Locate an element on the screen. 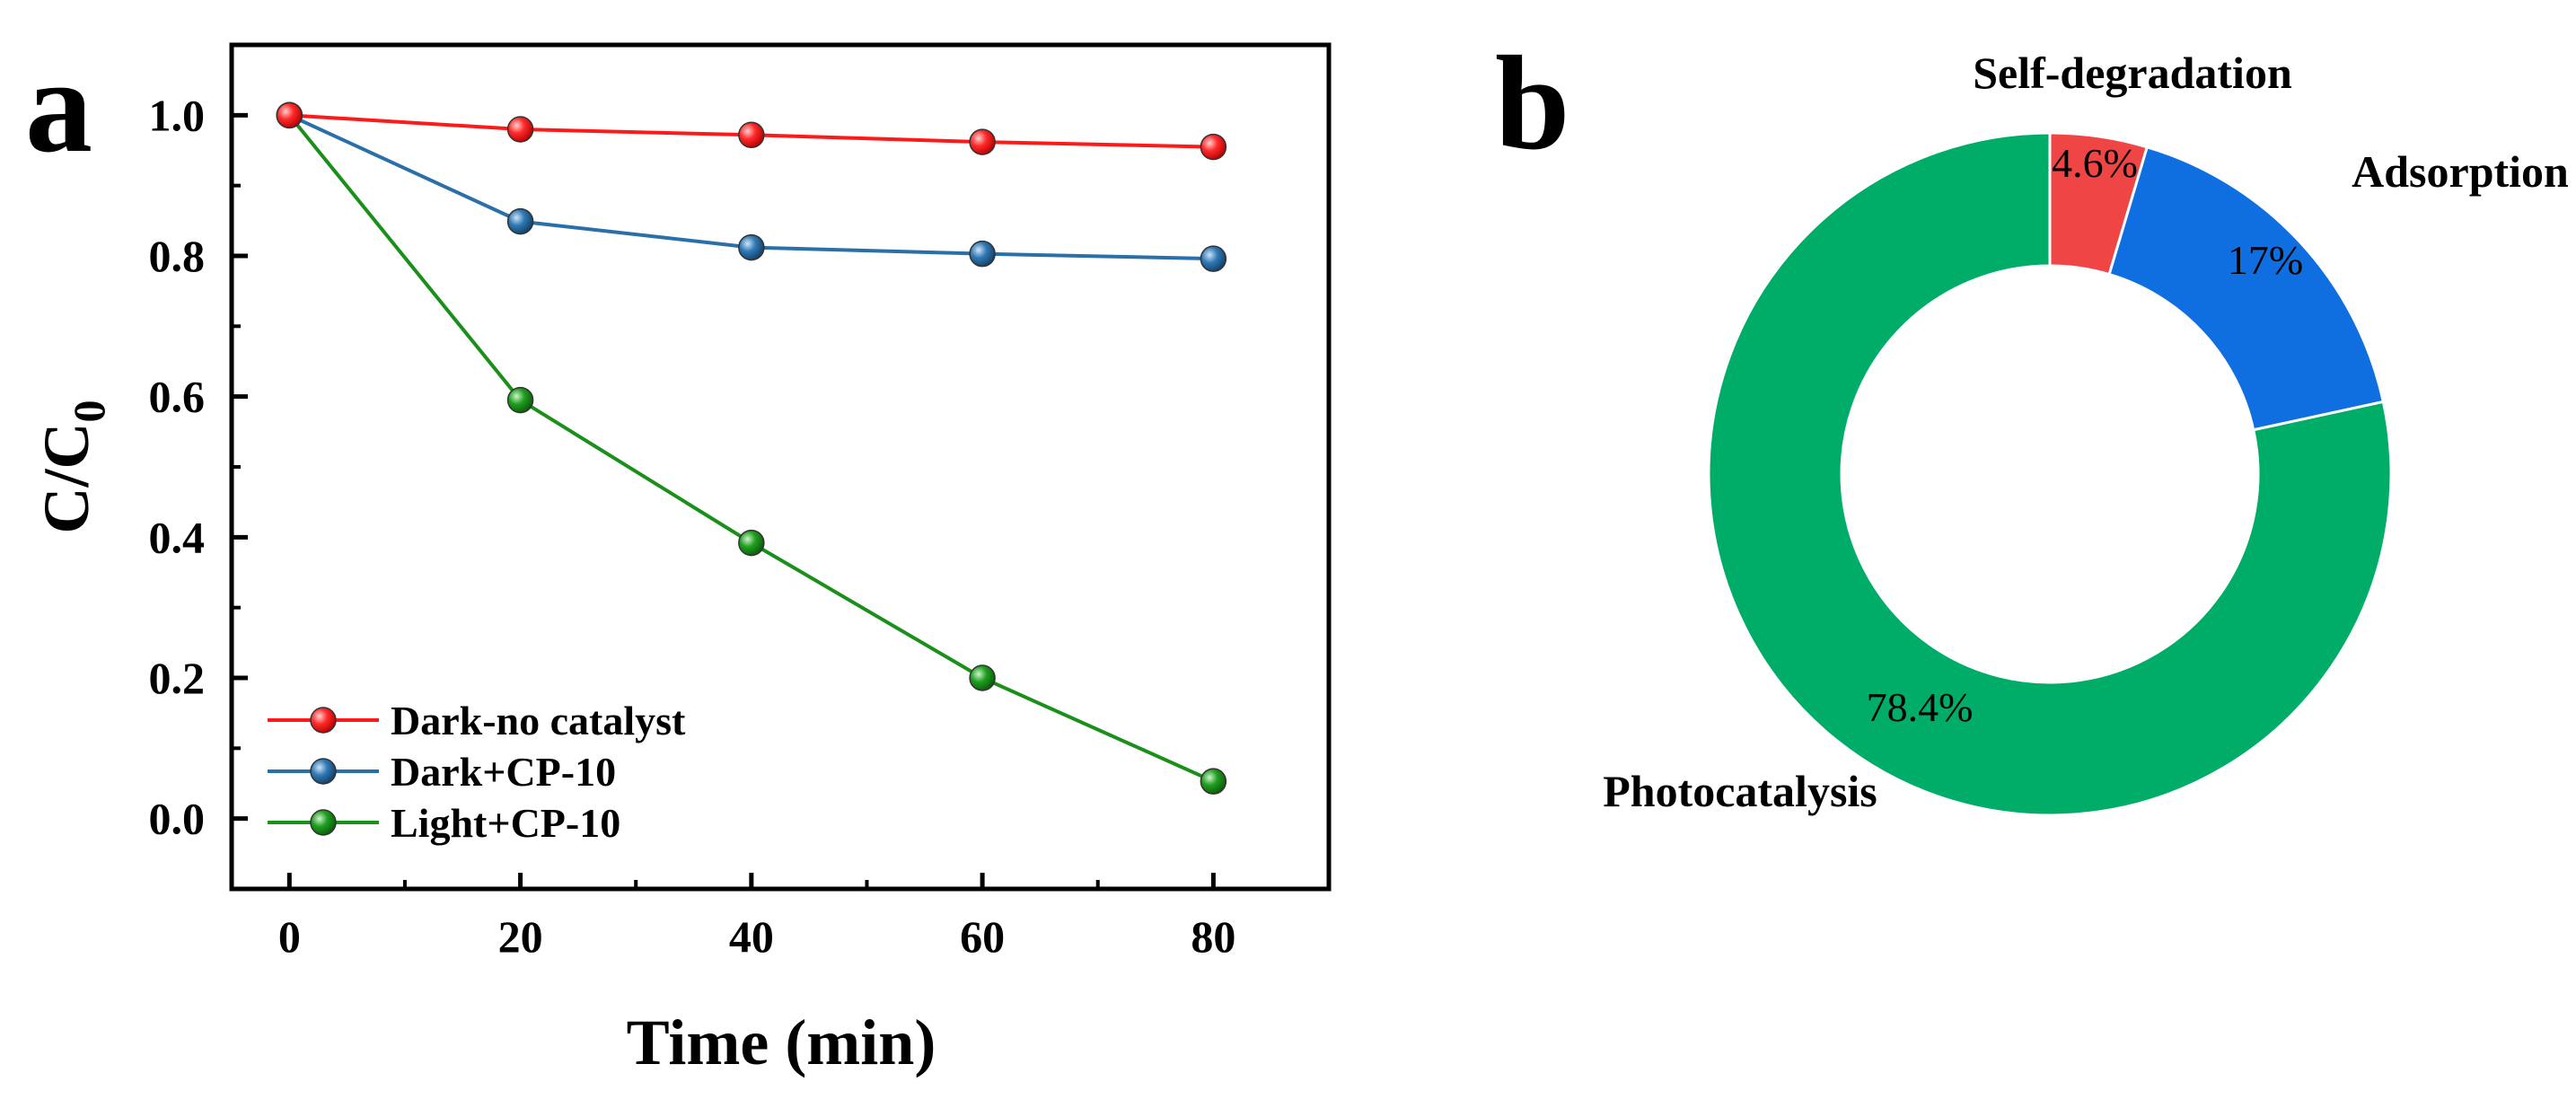 Image resolution: width=2576 pixels, height=1108 pixels. y-tick-label: 0.0 is located at coordinates (178, 819).